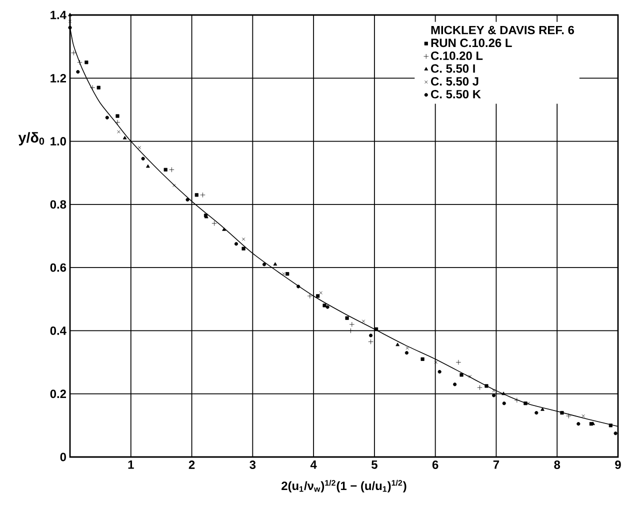  Describe the element at coordinates (344, 486) in the screenshot. I see `text: 2(u$_{1}$/ν$_{w}$)$^{1/2}$(1 − (u/u$_{1}$)$^{1/2}$)` at that location.